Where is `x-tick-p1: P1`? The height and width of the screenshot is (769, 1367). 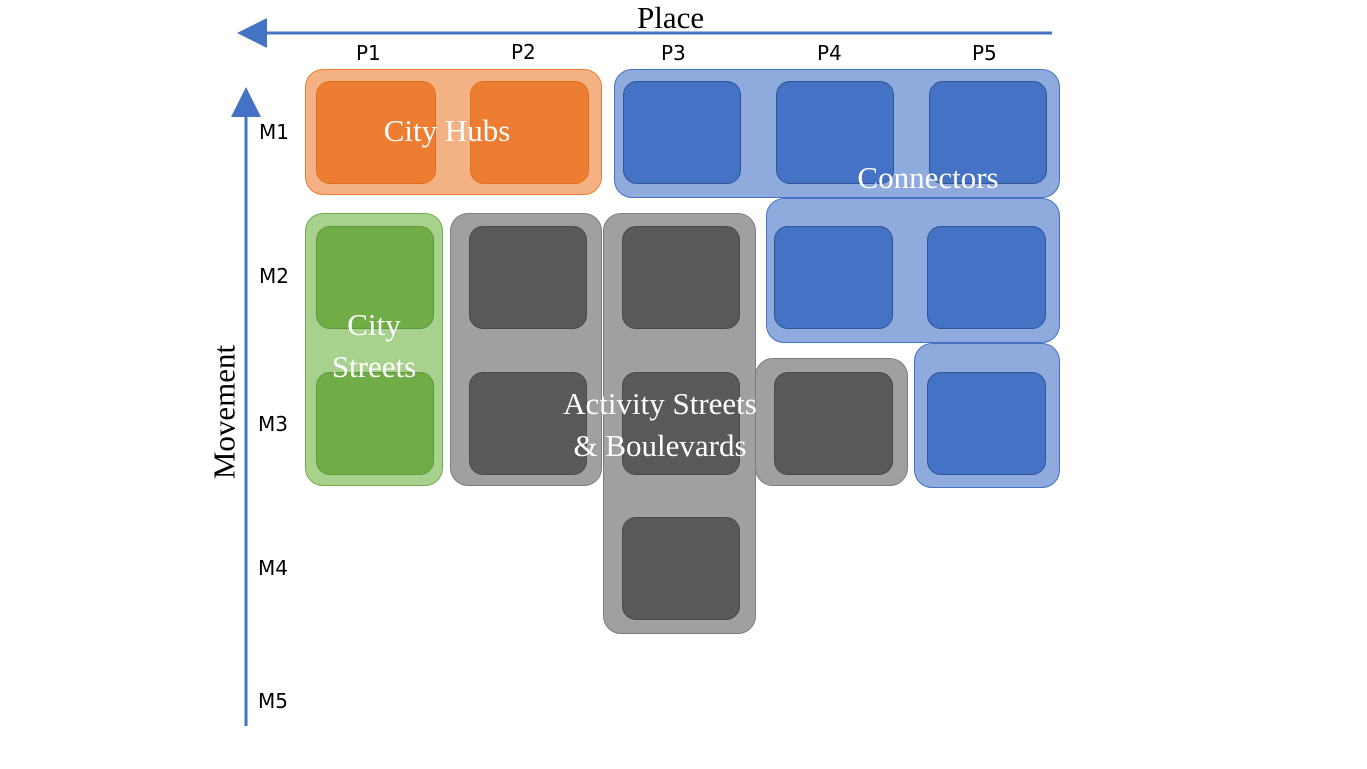 x-tick-p1: P1 is located at coordinates (368, 53).